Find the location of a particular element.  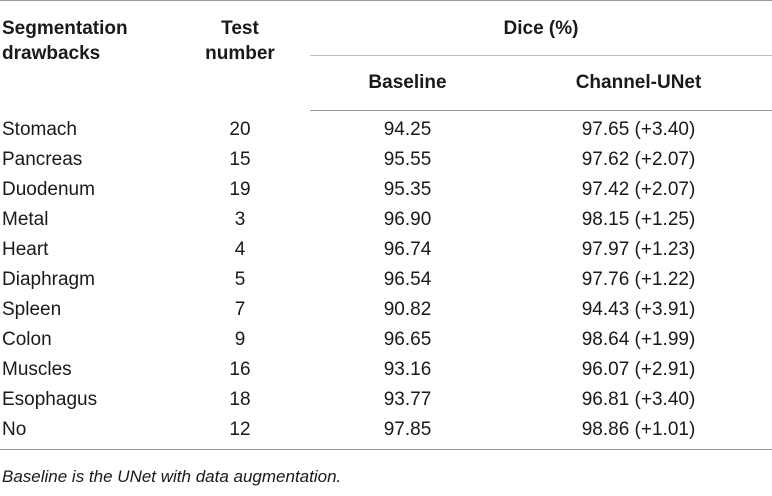

table-row: No 12 97.85 98.86 (+1.01) is located at coordinates (386, 432).